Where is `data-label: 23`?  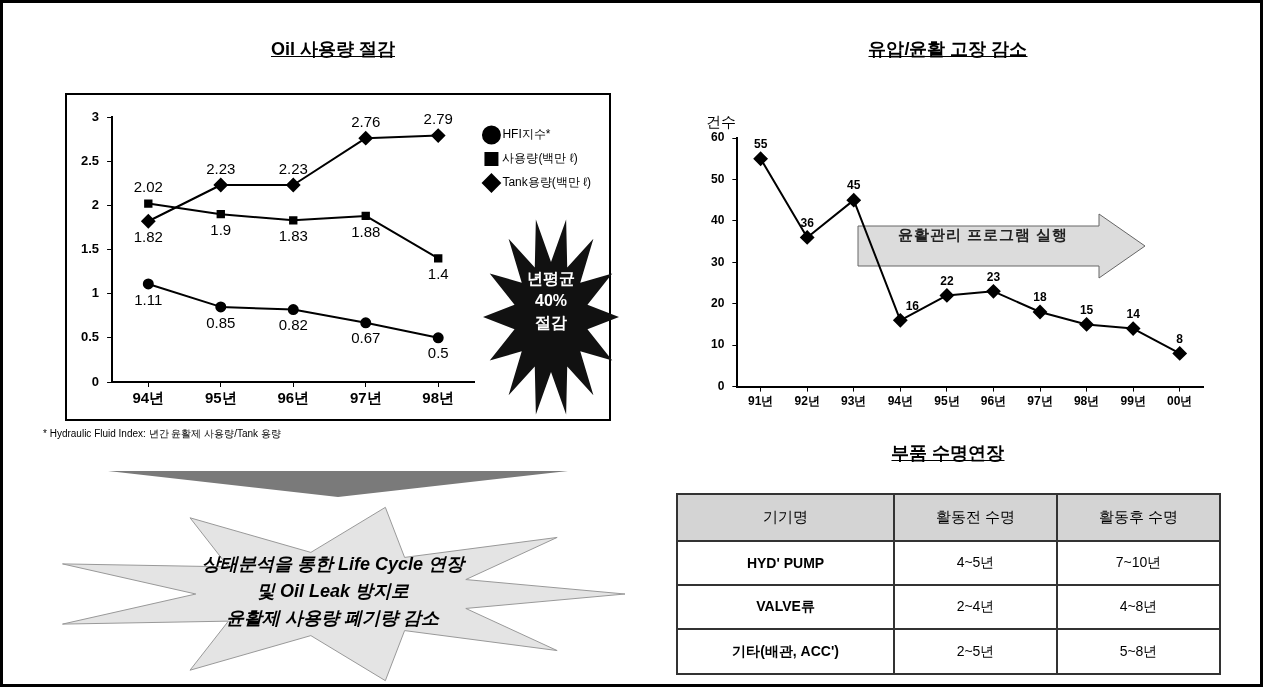 data-label: 23 is located at coordinates (993, 276).